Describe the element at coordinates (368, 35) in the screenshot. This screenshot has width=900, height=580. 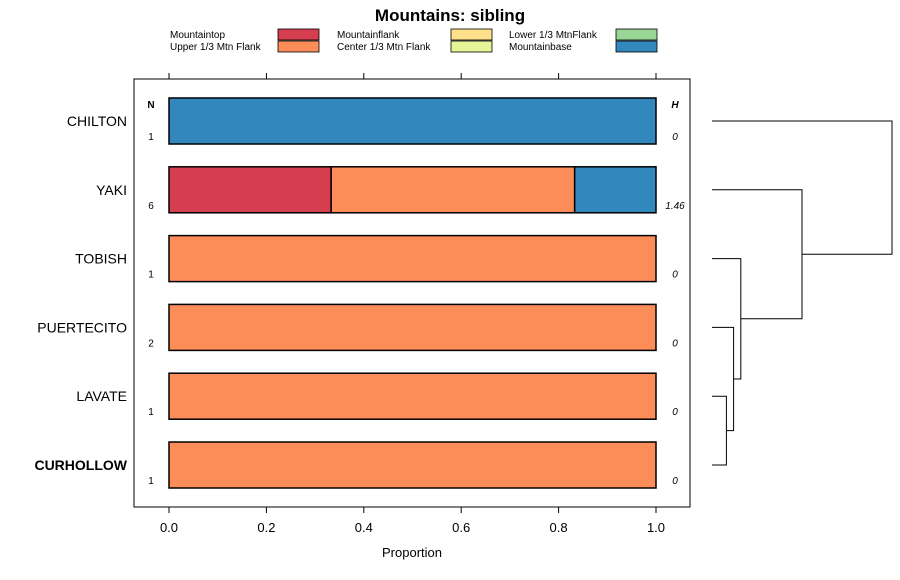
I see `legend-label: Mountainflank` at that location.